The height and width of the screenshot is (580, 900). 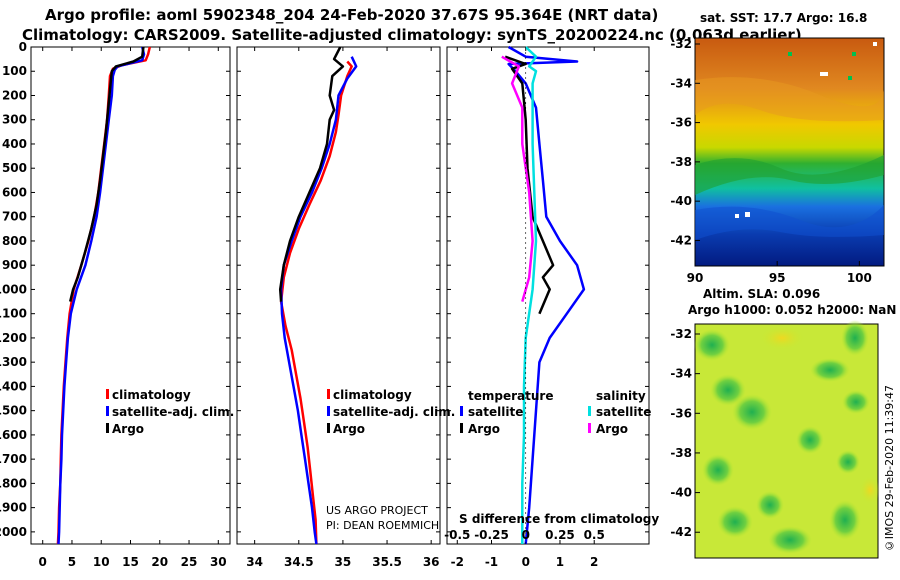 What do you see at coordinates (14, 265) in the screenshot?
I see `depth-tick-label: 900` at bounding box center [14, 265].